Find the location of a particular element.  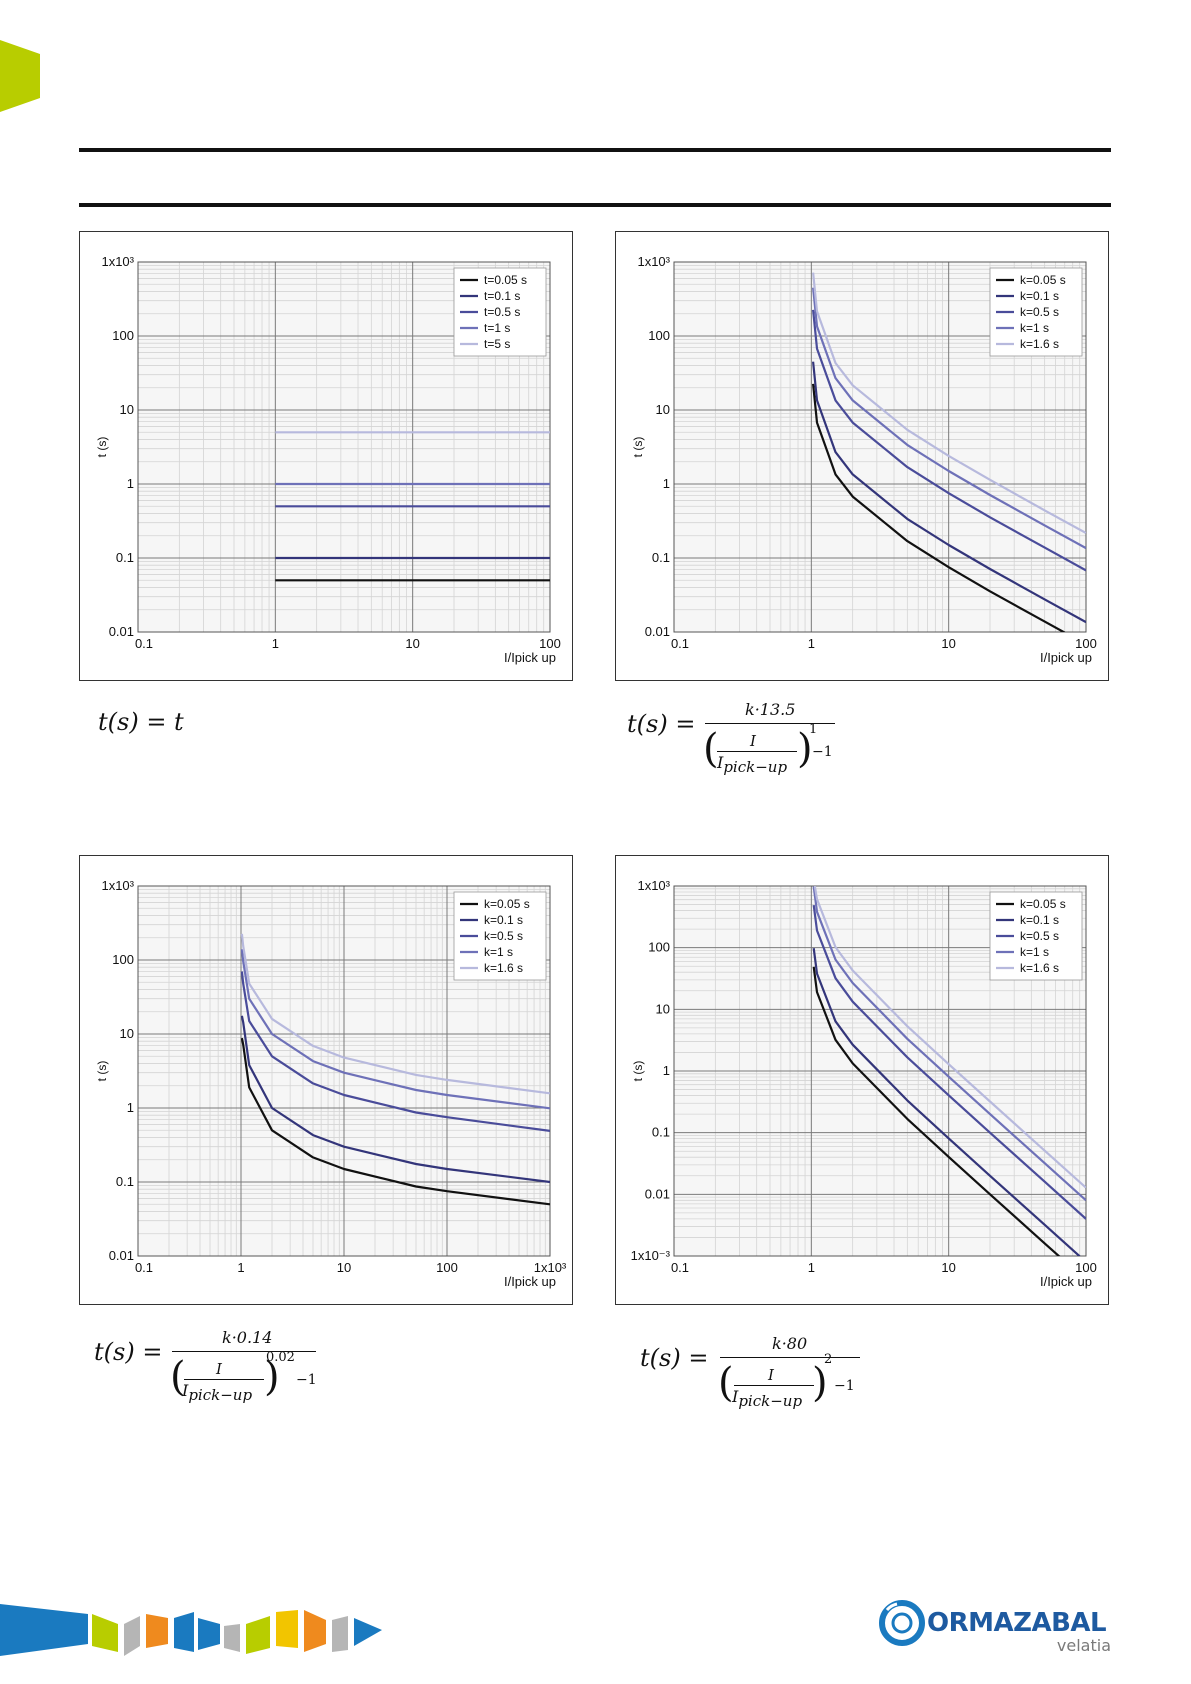

legend-label: t=1 s is located at coordinates (497, 328).